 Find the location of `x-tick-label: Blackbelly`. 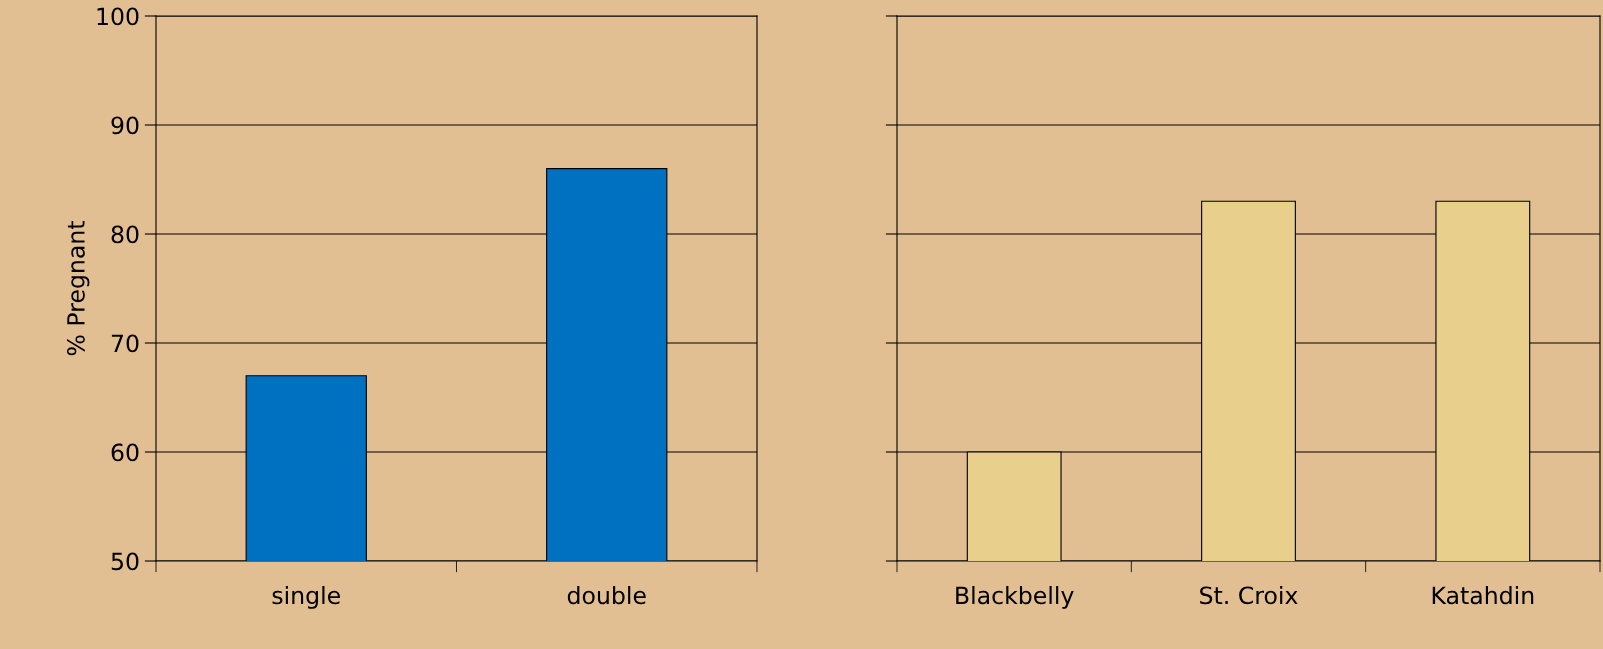

x-tick-label: Blackbelly is located at coordinates (1015, 597).